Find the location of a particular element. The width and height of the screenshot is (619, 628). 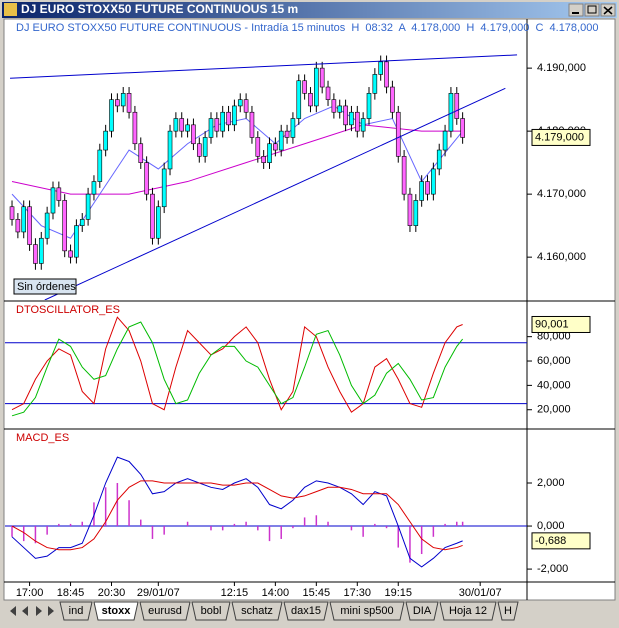

macd-line is located at coordinates (237, 515).